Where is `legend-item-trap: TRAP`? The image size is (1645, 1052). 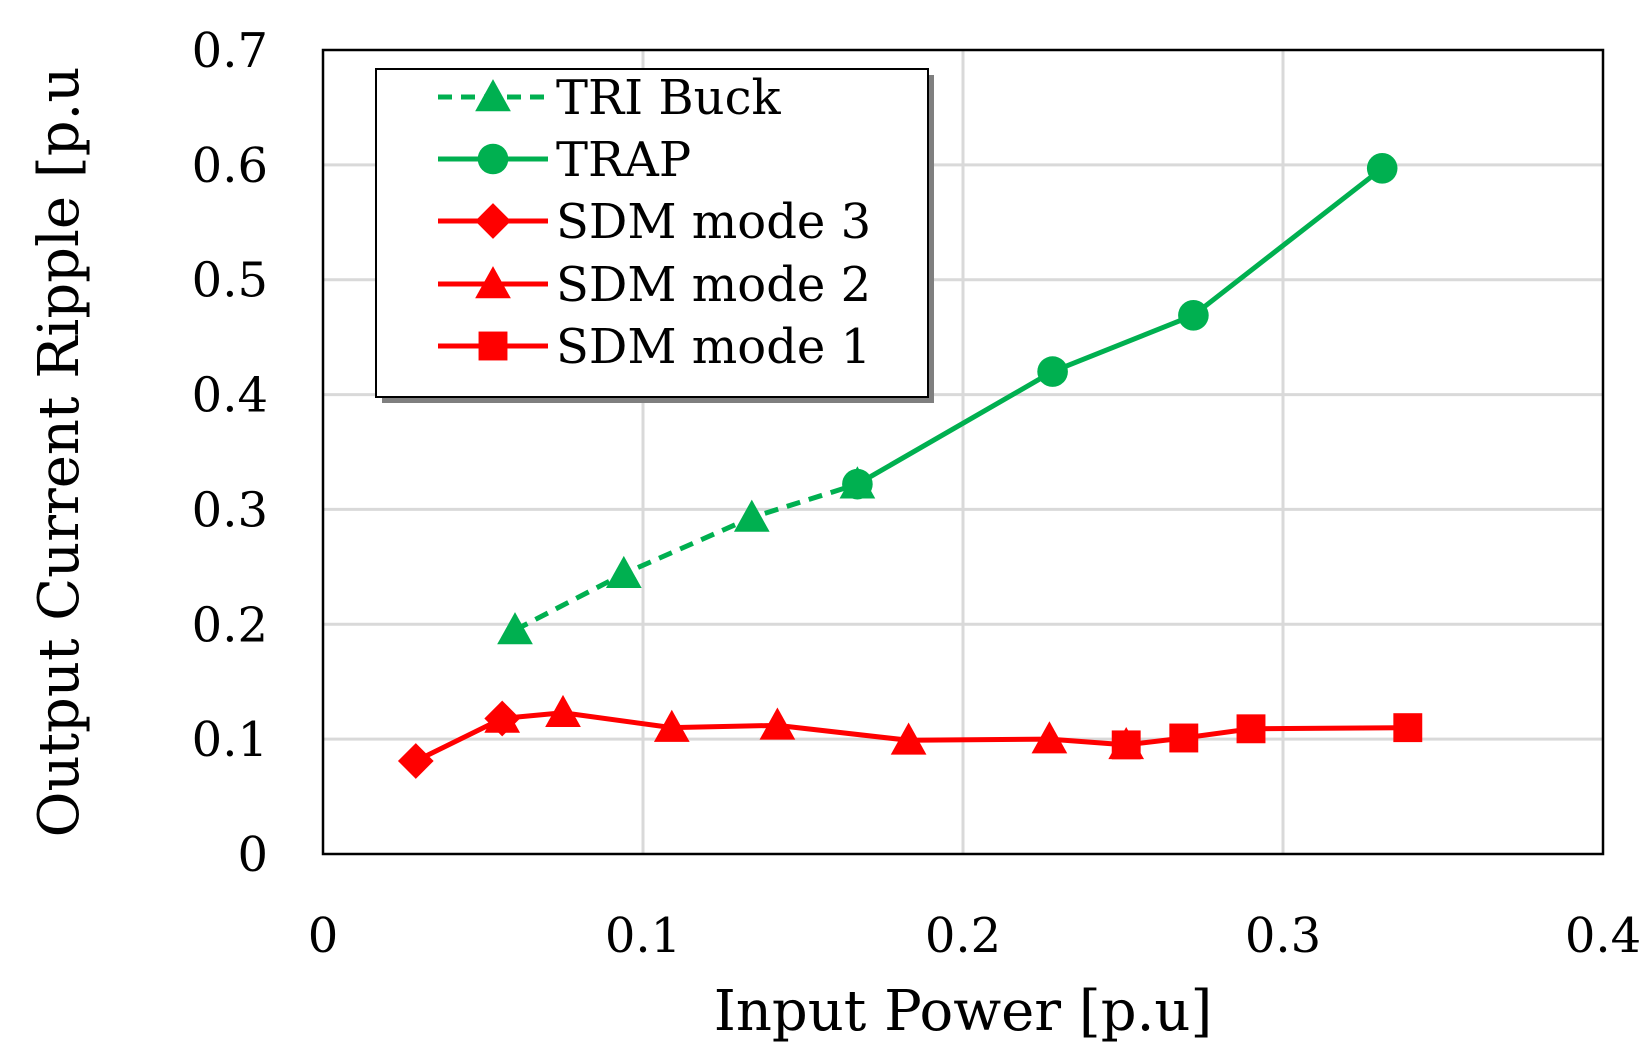
legend-item-trap: TRAP is located at coordinates (564, 160).